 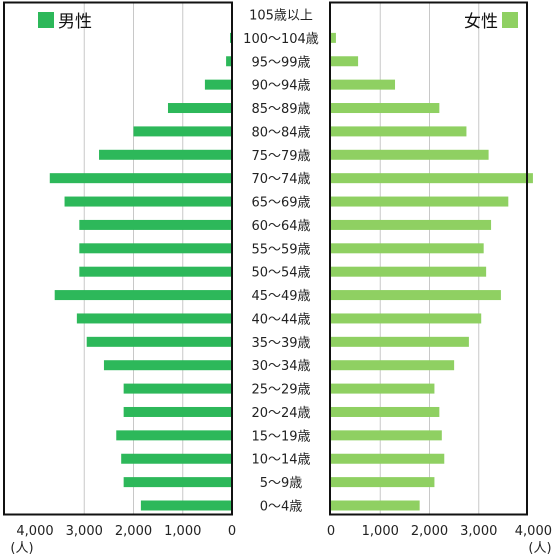 I want to click on age-label-1: 5〜9歳, so click(x=281, y=483).